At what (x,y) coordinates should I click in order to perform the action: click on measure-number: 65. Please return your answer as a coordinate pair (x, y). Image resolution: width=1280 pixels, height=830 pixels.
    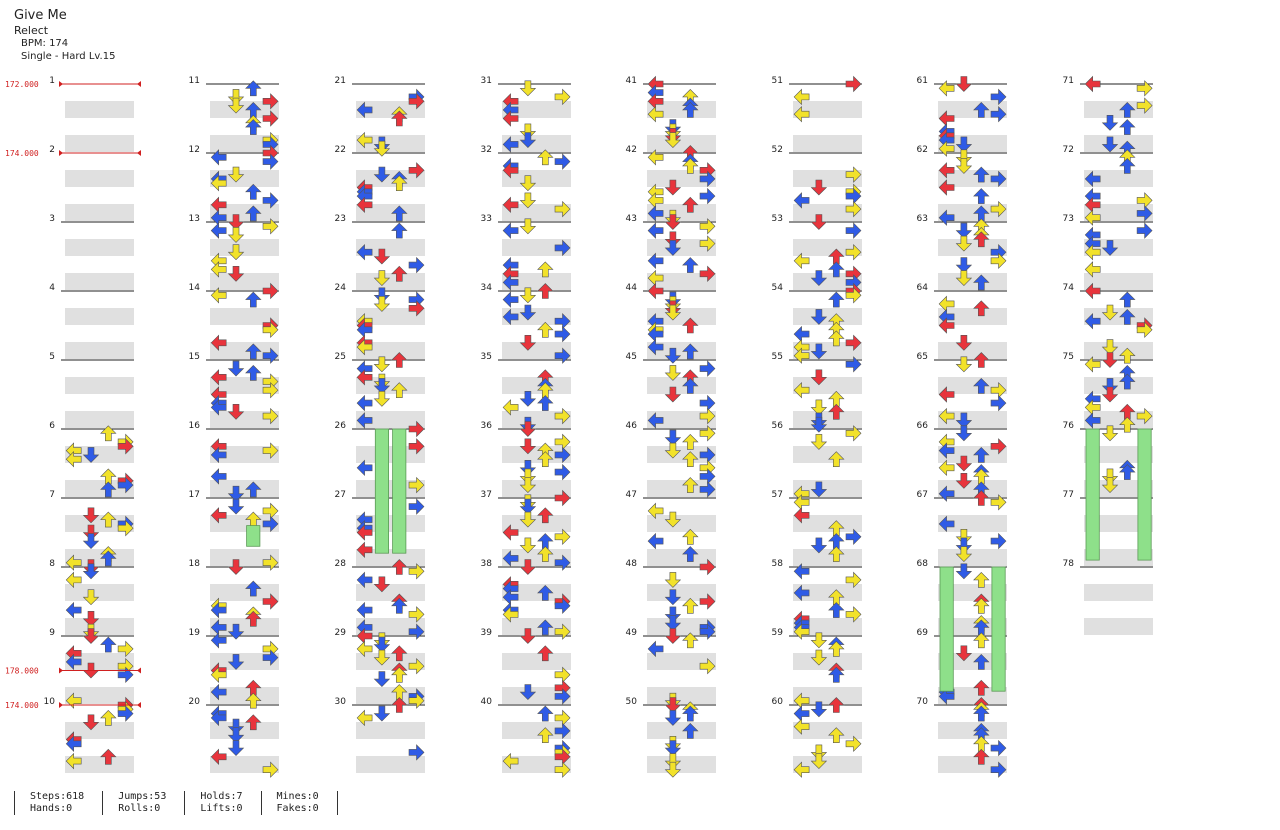
    Looking at the image, I should click on (922, 357).